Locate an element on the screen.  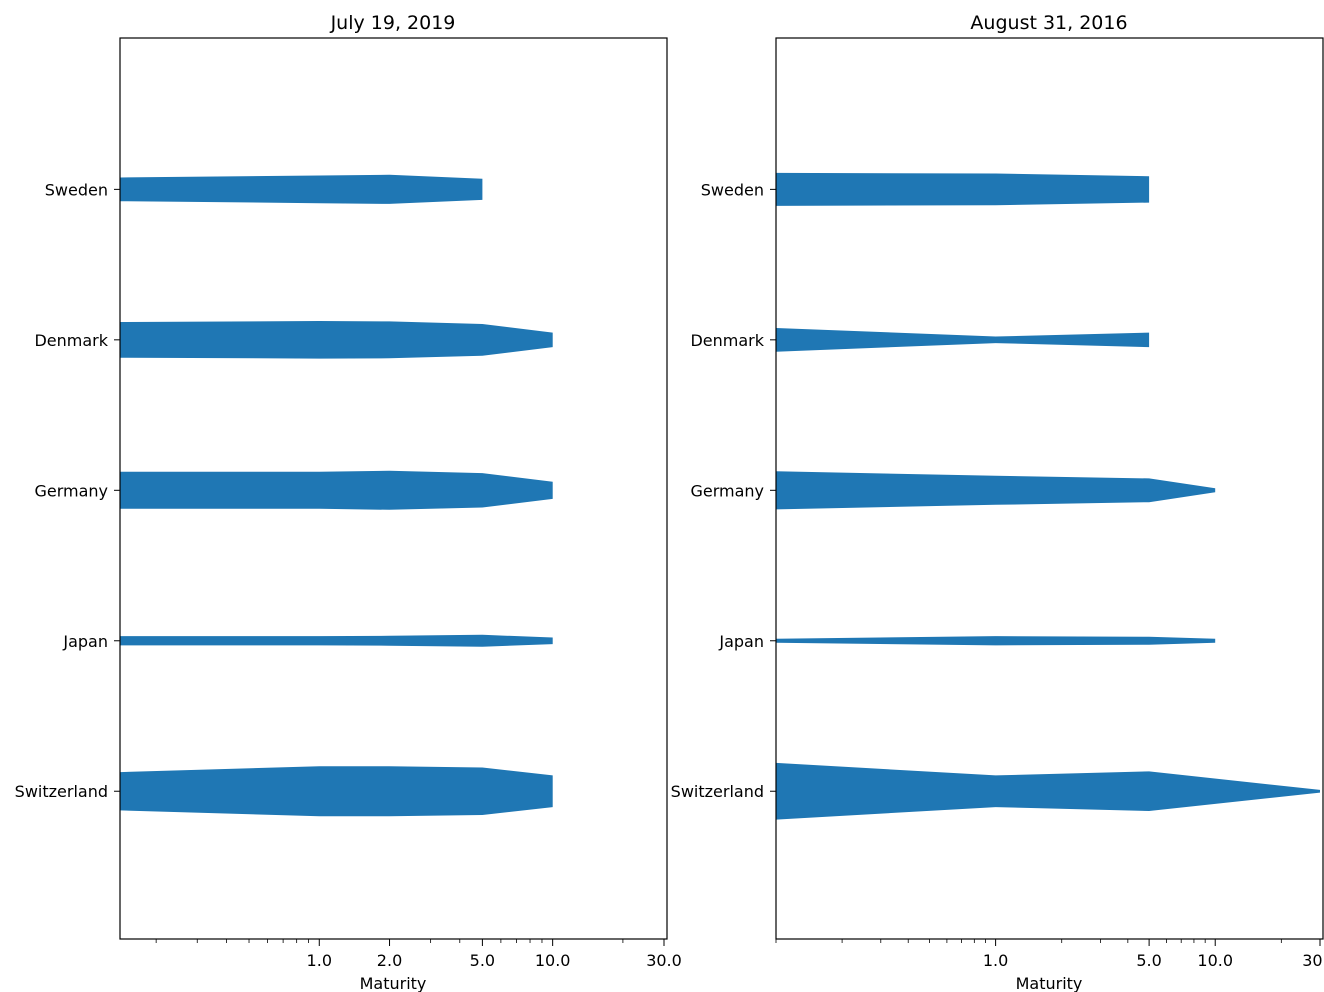
x-tick-label: 2.0 is located at coordinates (389, 960).